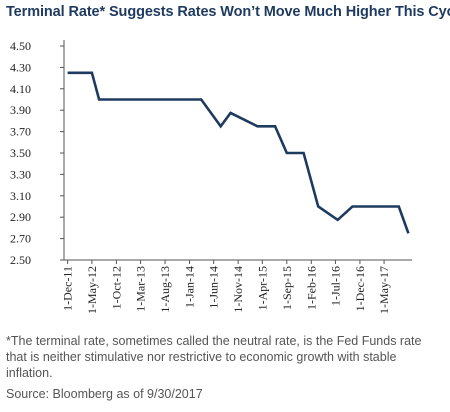 This screenshot has height=412, width=450. I want to click on y-tick-label: 3.70, so click(20, 132).